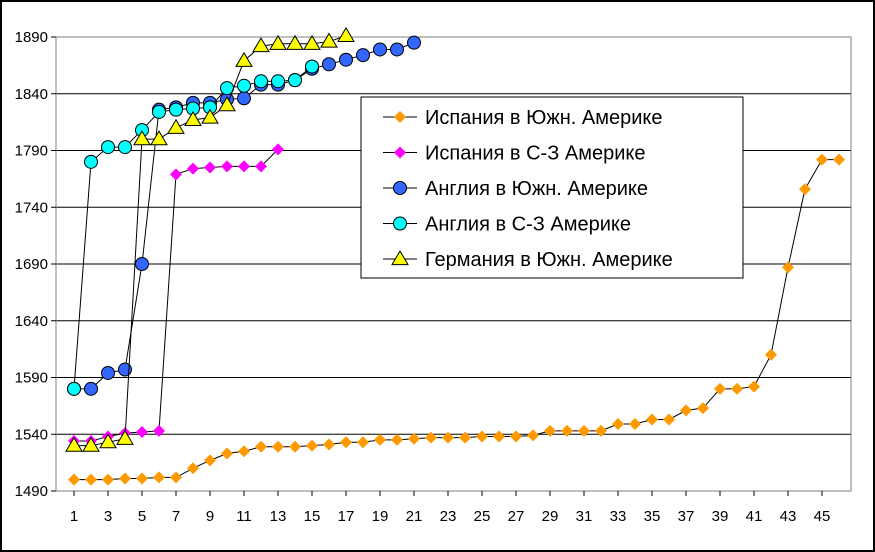  I want to click on y-tick-label: 1740, so click(31, 207).